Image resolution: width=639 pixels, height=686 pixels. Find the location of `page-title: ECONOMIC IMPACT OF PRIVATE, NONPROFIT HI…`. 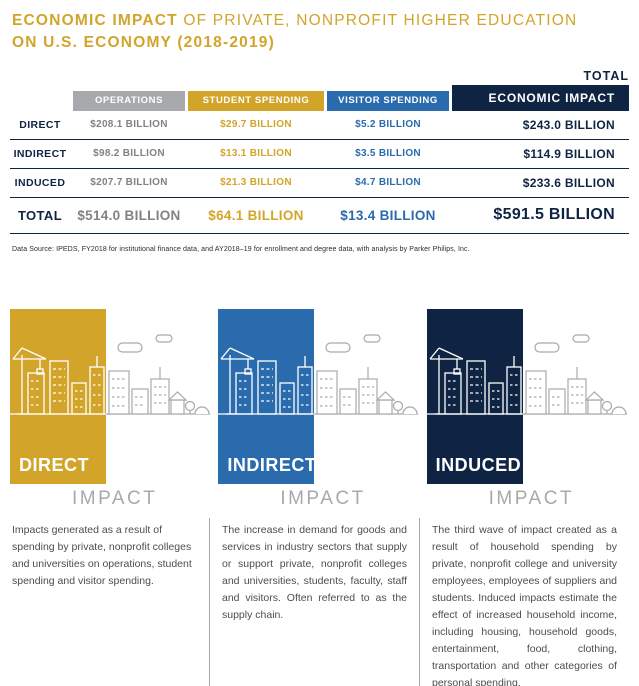

page-title: ECONOMIC IMPACT OF PRIVATE, NONPROFIT HI… is located at coordinates (319, 27).